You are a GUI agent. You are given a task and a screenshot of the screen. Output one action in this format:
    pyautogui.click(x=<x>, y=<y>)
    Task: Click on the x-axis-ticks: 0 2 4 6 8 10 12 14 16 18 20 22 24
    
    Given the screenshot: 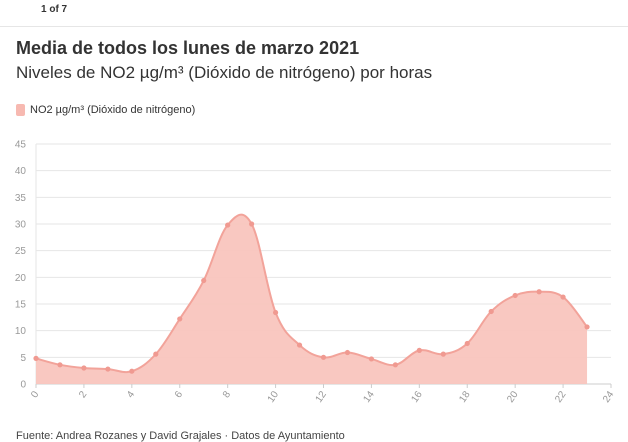 What is the action you would take?
    pyautogui.click(x=323, y=394)
    